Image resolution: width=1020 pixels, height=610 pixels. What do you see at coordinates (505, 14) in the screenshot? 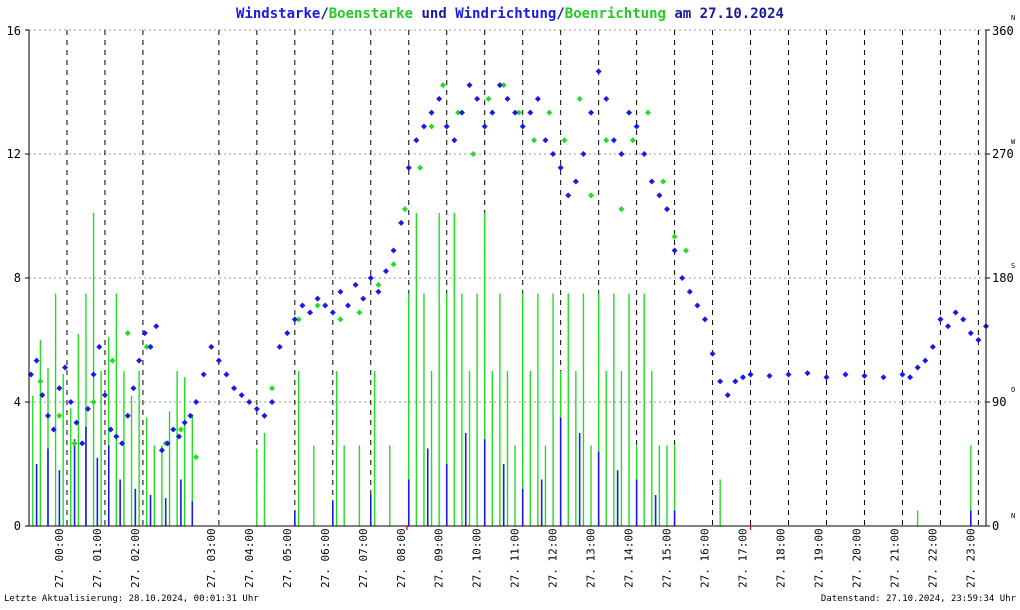
I see `title-windrichtung: Windrichtung` at bounding box center [505, 14].